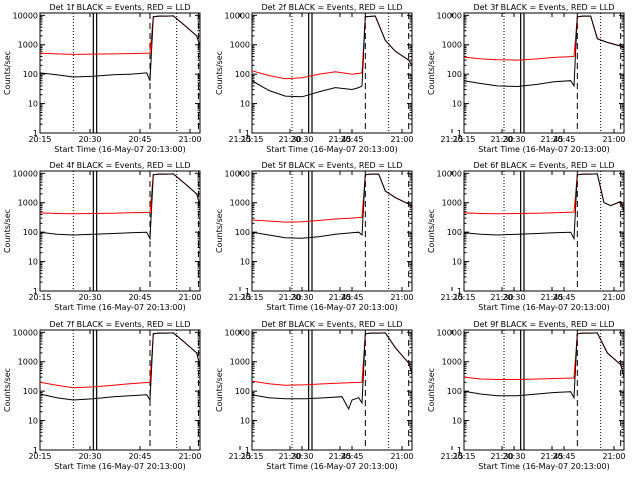  I want to click on chart-title: Det 1f BLACK = Events, RED = LLD, so click(119, 7).